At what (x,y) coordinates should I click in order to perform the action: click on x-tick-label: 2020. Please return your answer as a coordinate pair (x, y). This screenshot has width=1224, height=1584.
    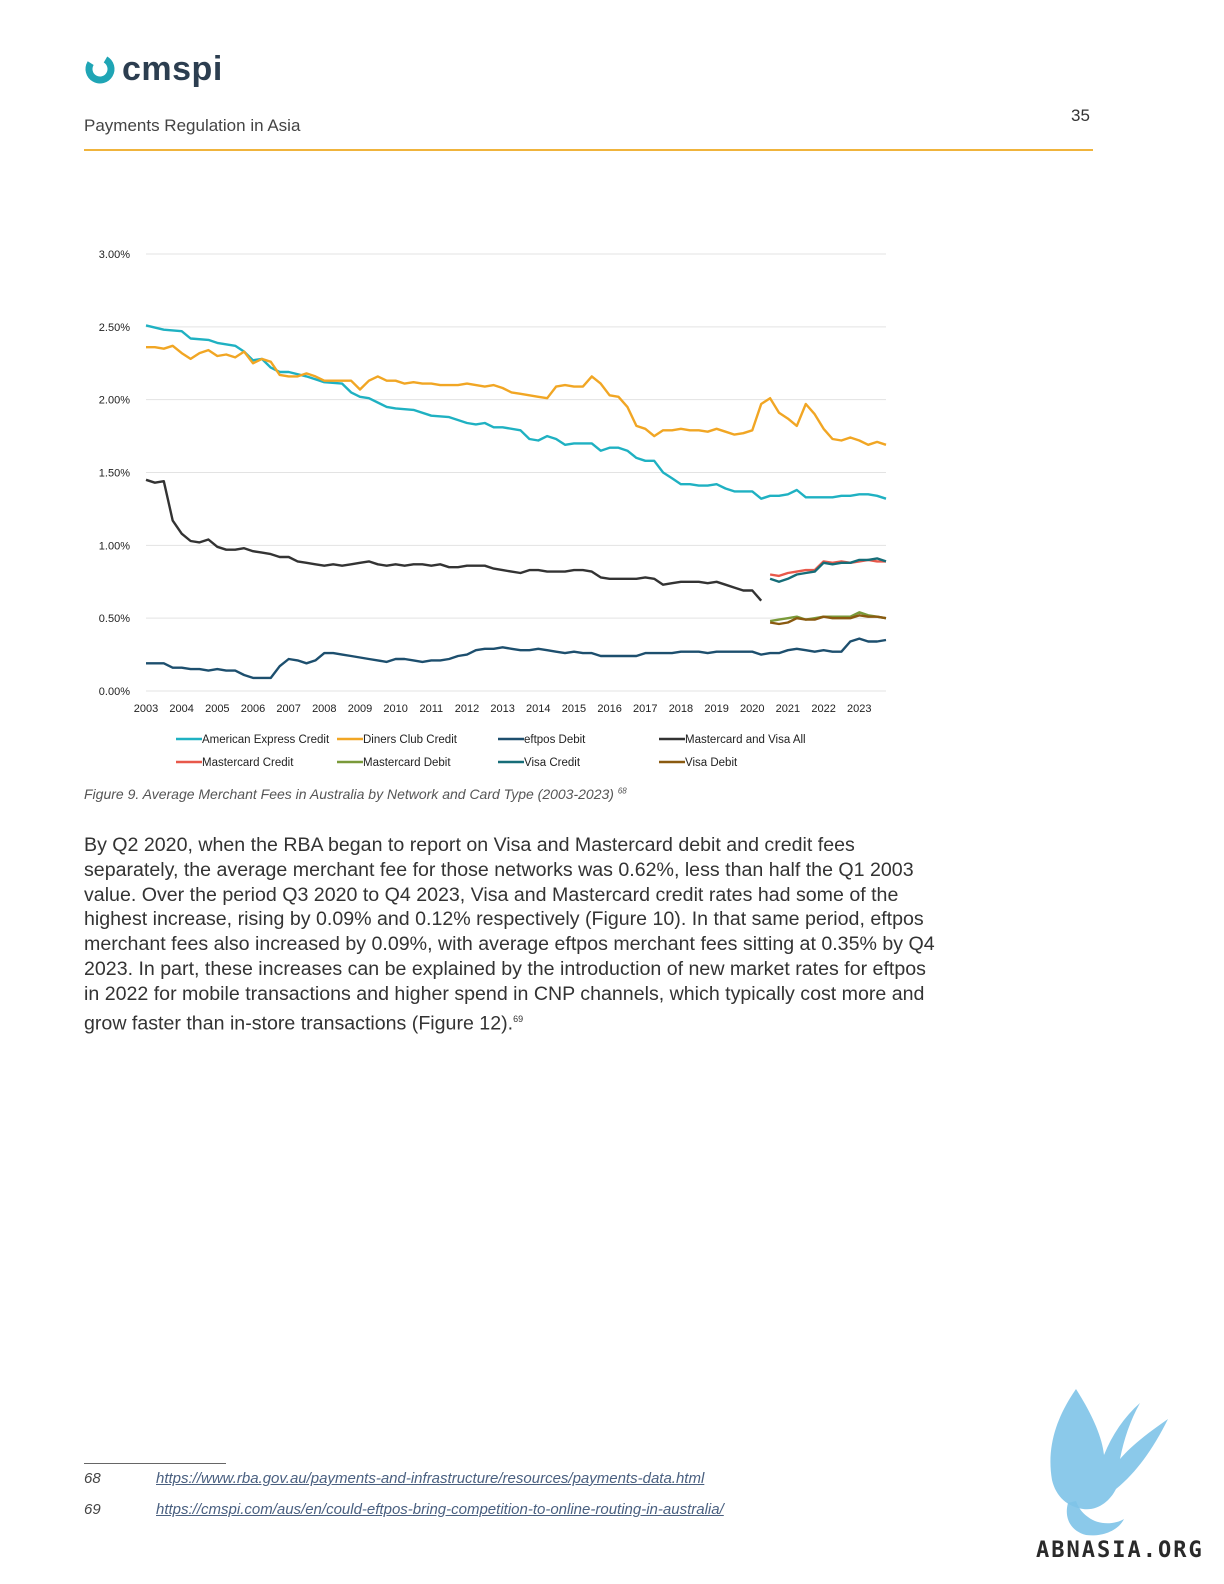
    Looking at the image, I should click on (752, 709).